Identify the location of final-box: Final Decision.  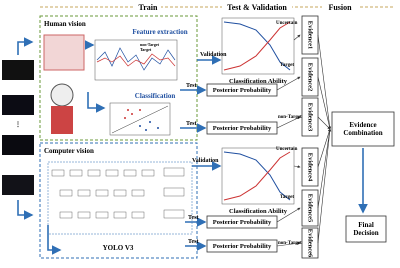
(366, 229).